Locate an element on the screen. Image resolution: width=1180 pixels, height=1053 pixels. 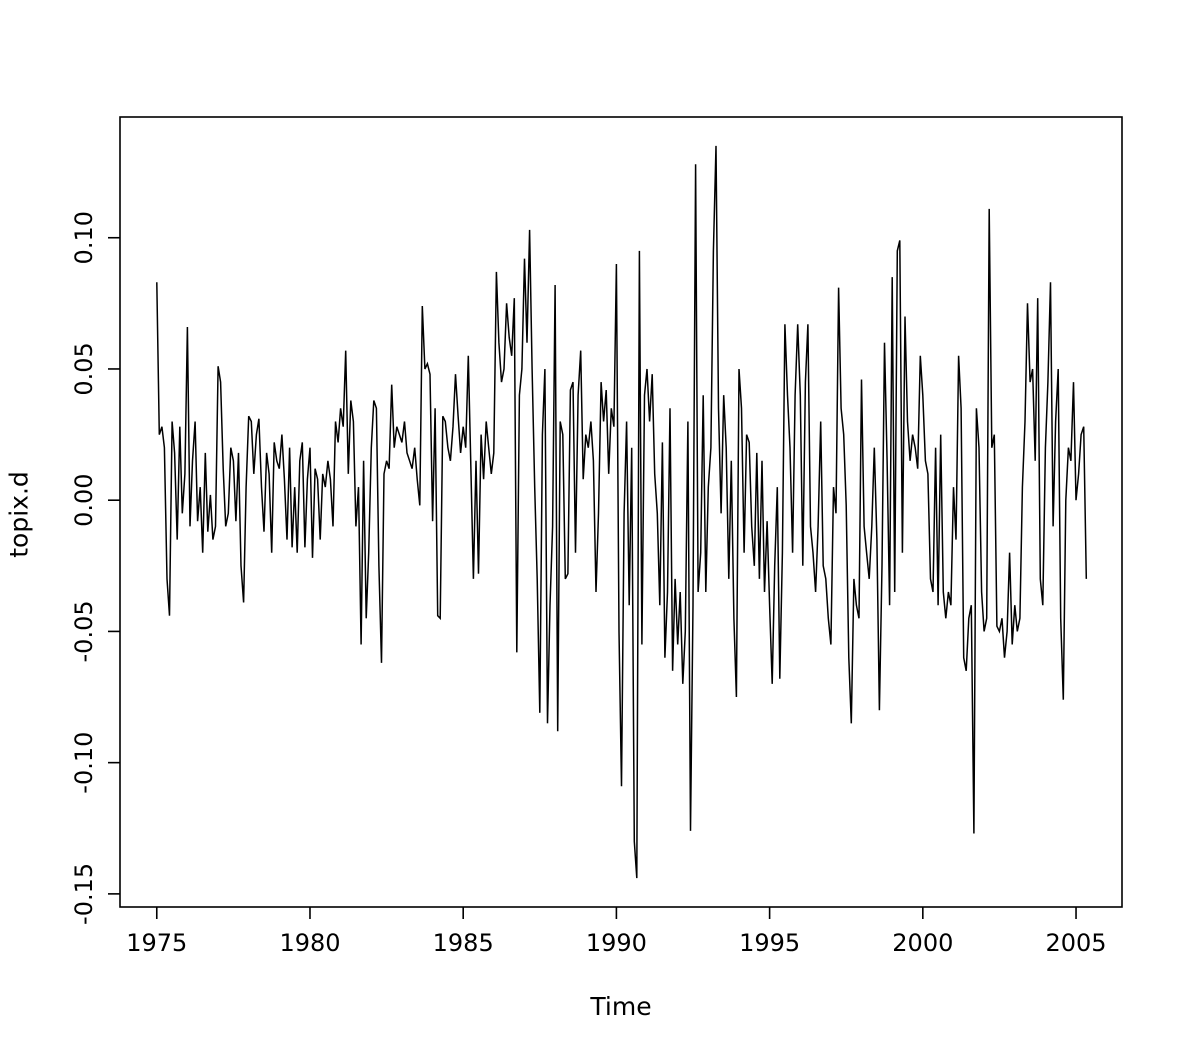
y-axis-tick-label: 0.00 is located at coordinates (84, 499).